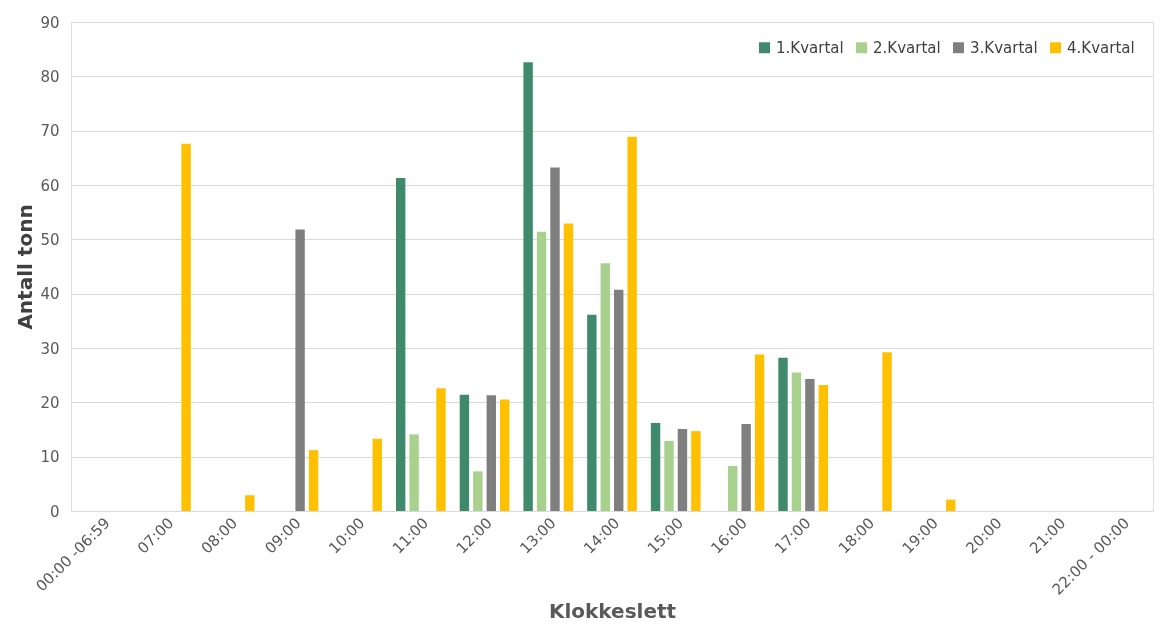 This screenshot has width=1168, height=632. What do you see at coordinates (50, 22) in the screenshot?
I see `y-tick-label: 90` at bounding box center [50, 22].